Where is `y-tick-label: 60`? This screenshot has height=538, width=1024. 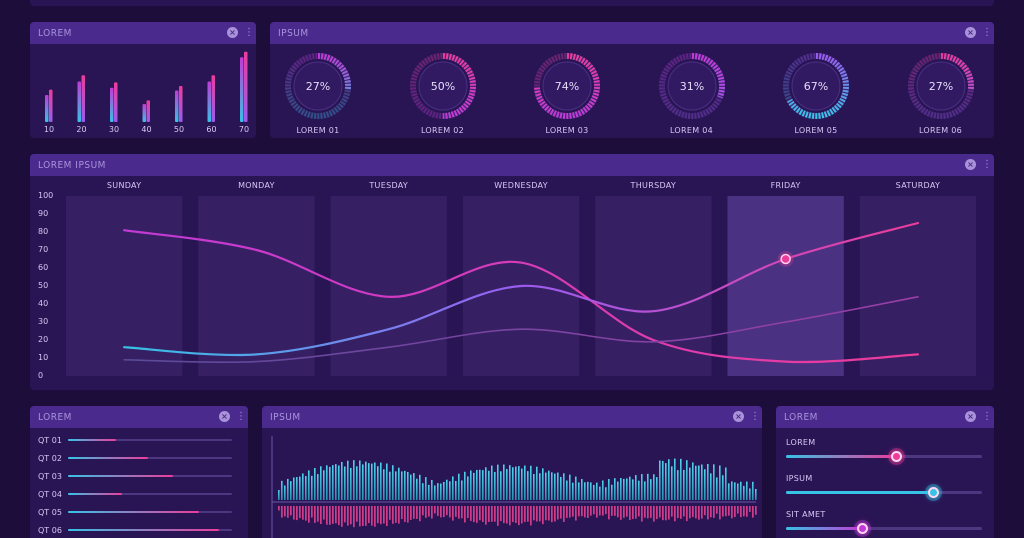 y-tick-label: 60 is located at coordinates (43, 267).